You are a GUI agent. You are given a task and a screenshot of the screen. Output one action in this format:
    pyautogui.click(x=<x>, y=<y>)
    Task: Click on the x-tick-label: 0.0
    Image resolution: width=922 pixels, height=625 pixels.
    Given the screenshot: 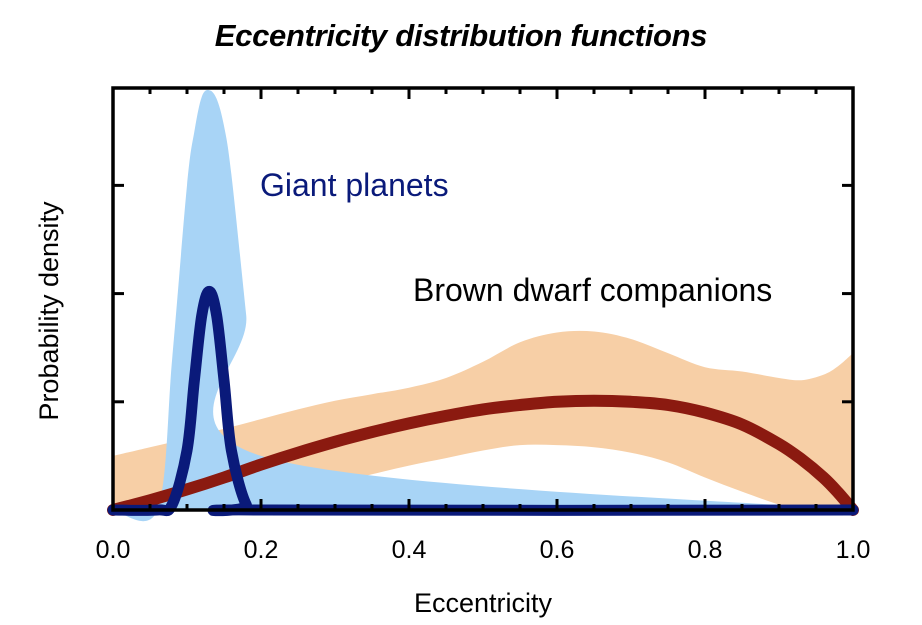 What is the action you would take?
    pyautogui.click(x=113, y=550)
    